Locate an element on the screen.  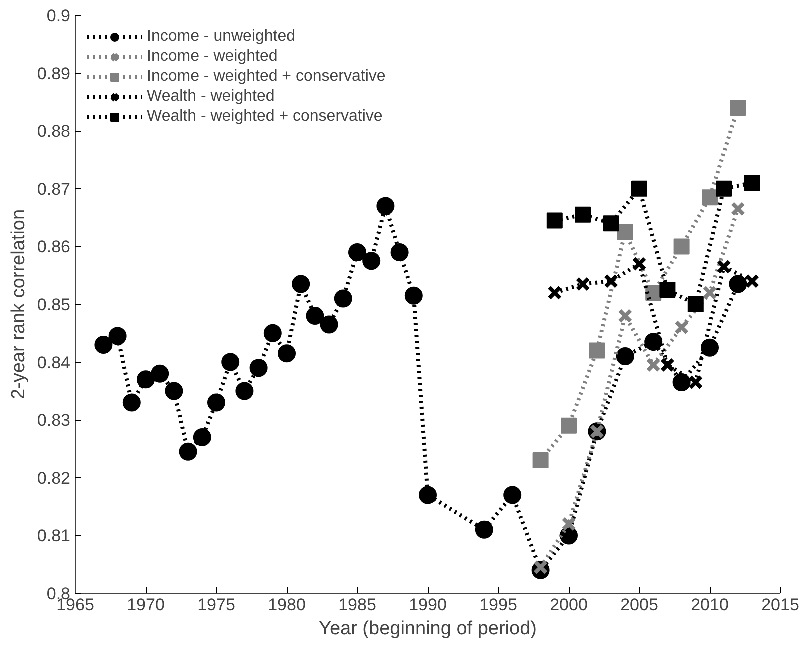
x-tick-label: 1975 is located at coordinates (217, 605).